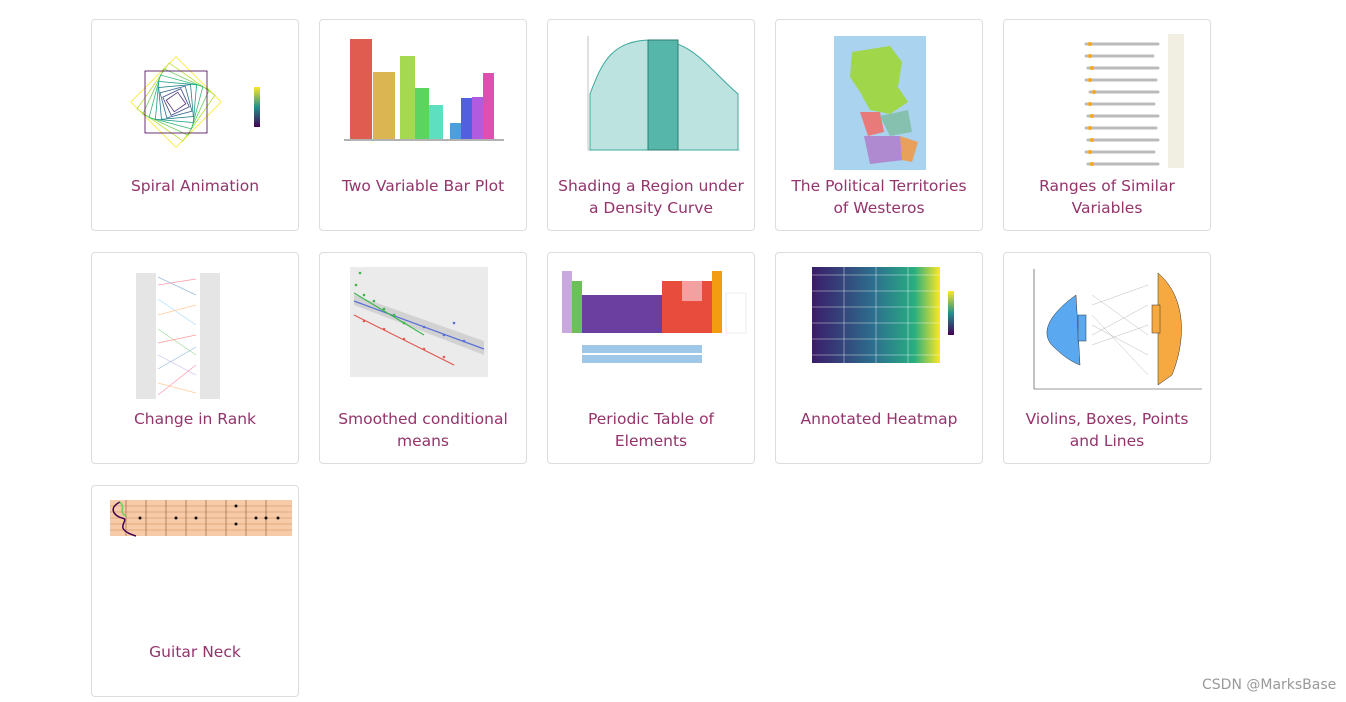  Describe the element at coordinates (195, 186) in the screenshot. I see `card-title: Spiral Animation` at that location.